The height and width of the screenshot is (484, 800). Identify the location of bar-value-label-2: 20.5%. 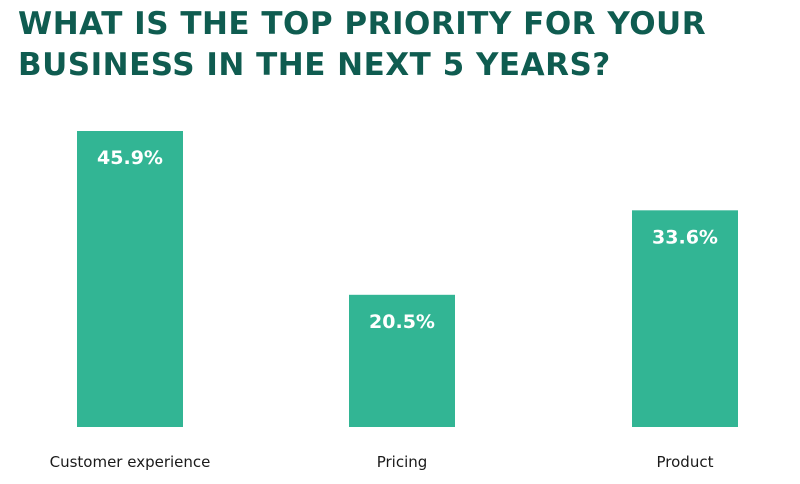
(402, 322).